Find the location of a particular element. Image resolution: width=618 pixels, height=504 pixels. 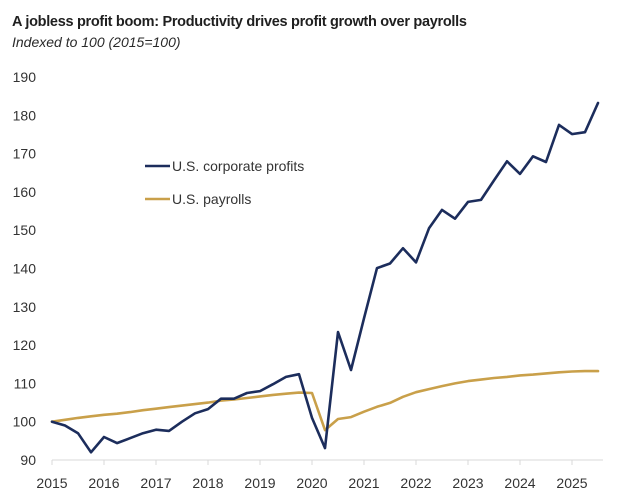

y-tick-label: 170 is located at coordinates (25, 154).